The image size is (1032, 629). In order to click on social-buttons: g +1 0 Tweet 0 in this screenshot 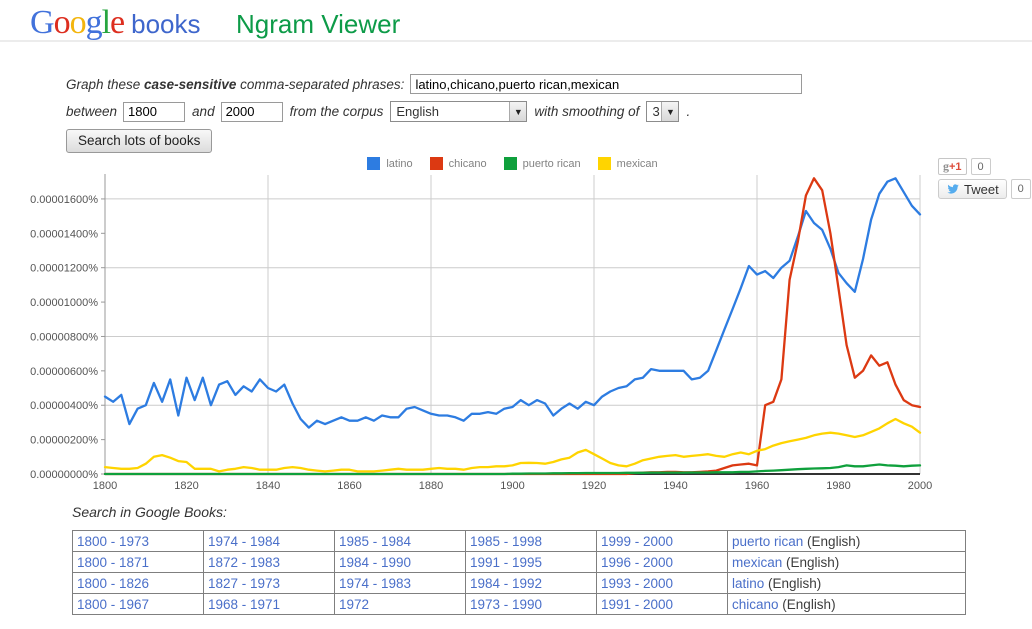, I will do `click(984, 180)`.